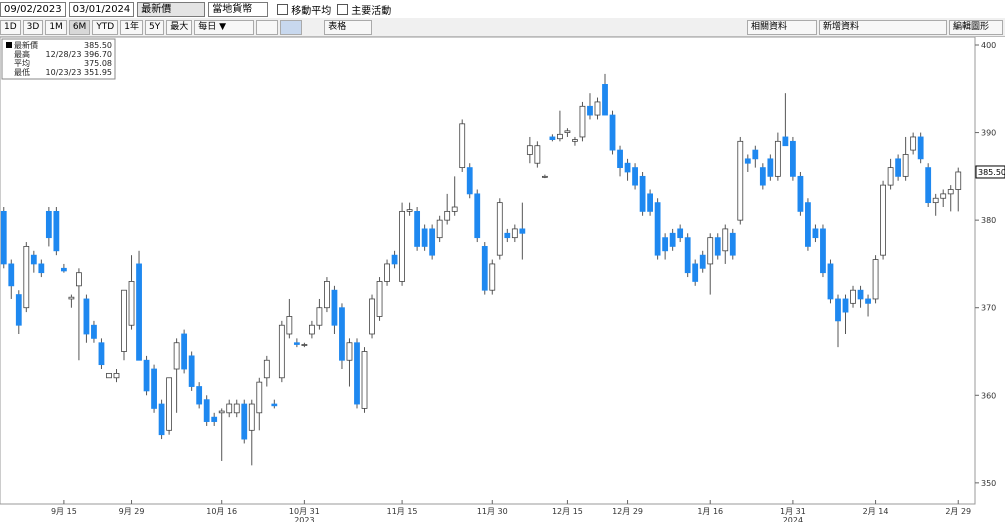  What do you see at coordinates (311, 11) in the screenshot?
I see `label: 移動平均` at bounding box center [311, 11].